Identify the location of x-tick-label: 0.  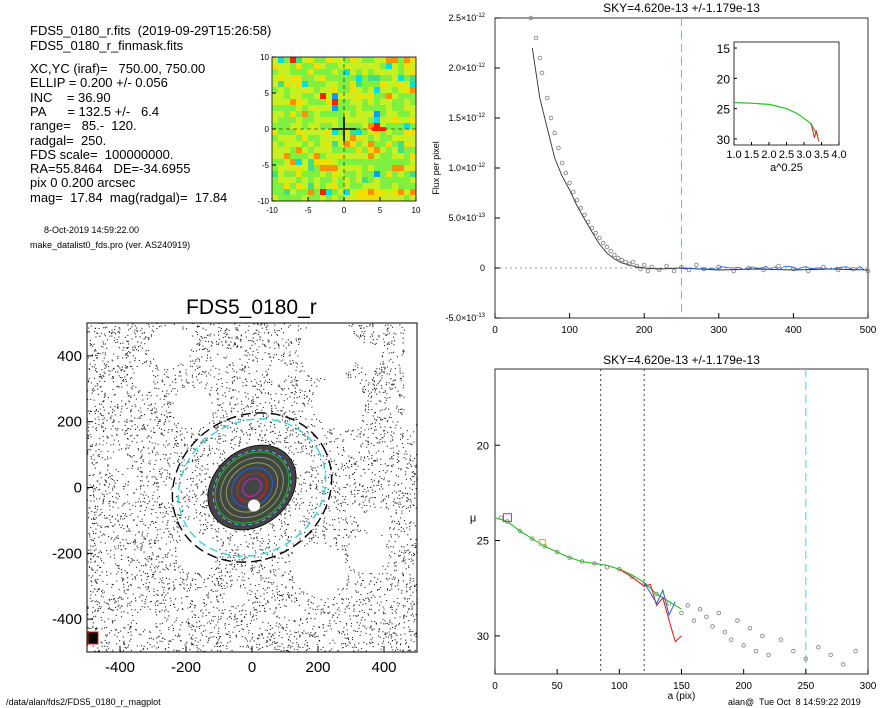
(495, 330).